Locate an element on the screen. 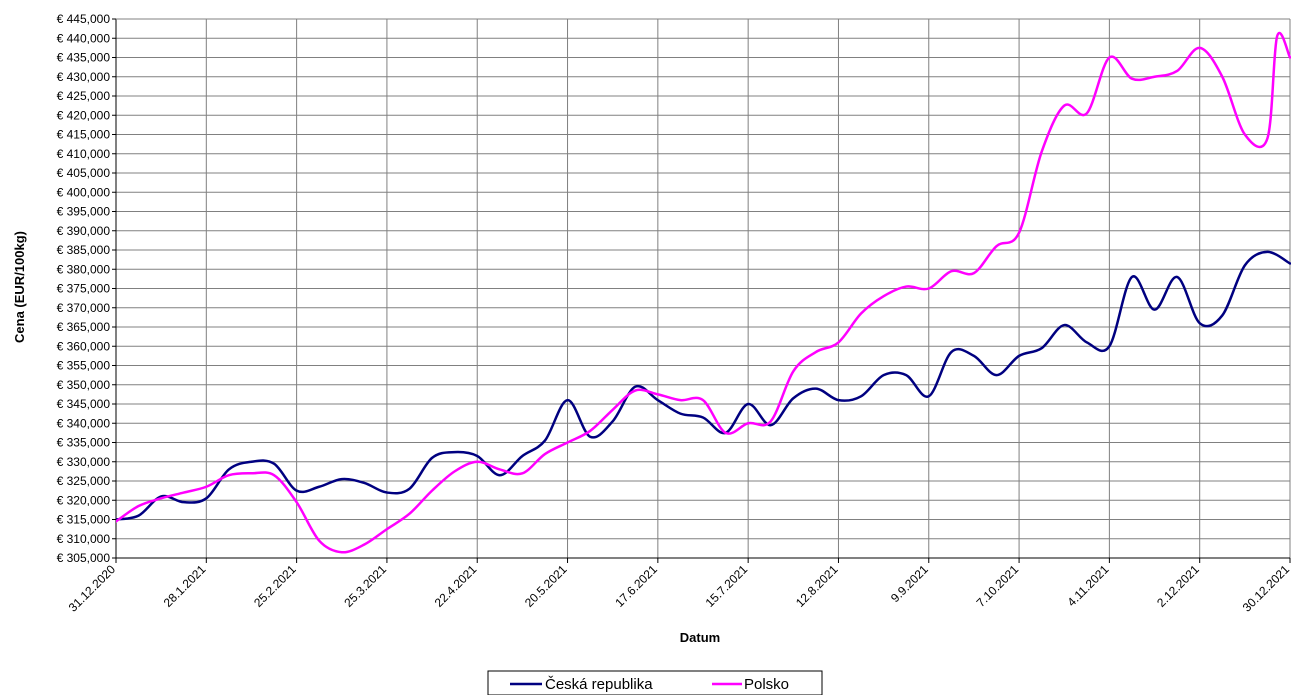  y-tick-label: € 365,000 is located at coordinates (84, 327).